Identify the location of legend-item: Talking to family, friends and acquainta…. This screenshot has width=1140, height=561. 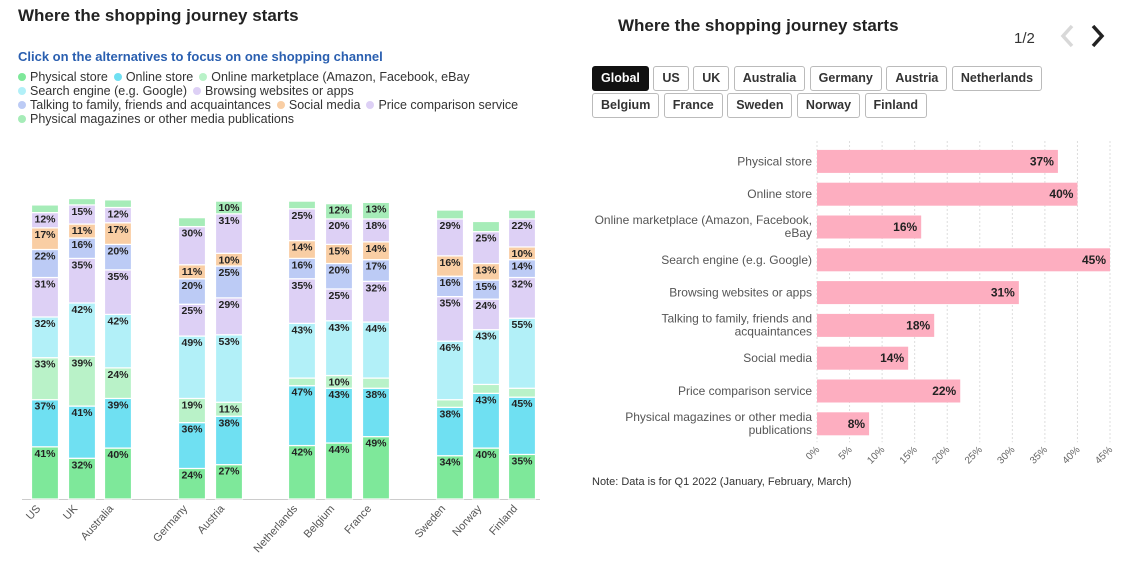
(144, 105).